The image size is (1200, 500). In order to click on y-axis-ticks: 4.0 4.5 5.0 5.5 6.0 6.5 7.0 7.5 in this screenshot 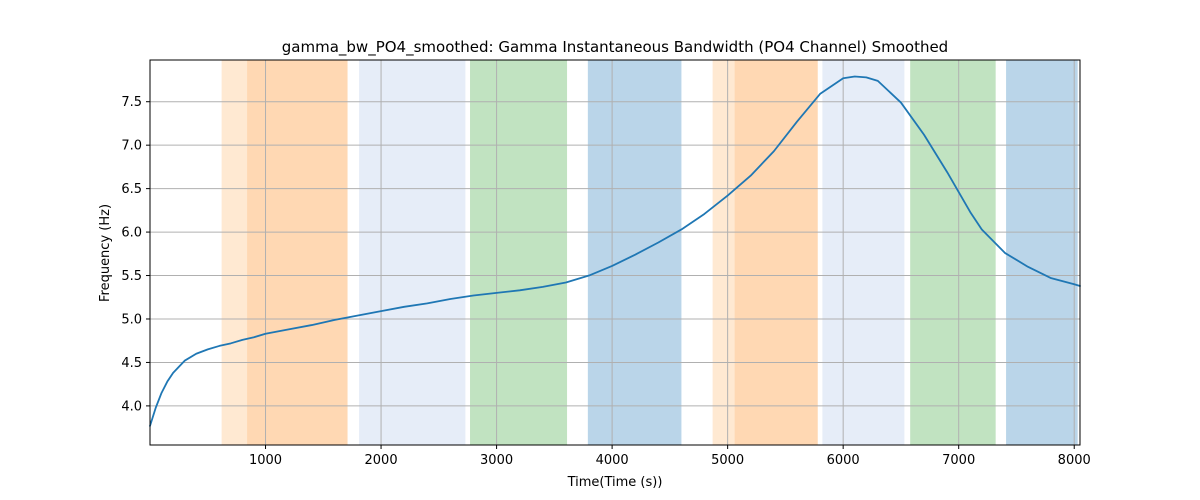, I will do `click(135, 254)`.